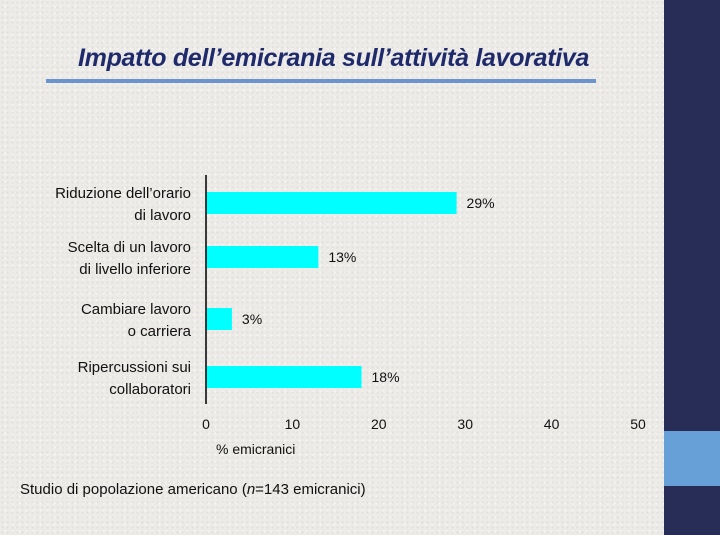  What do you see at coordinates (129, 247) in the screenshot?
I see `category-label-2-line-1: Scelta di un lavoro` at bounding box center [129, 247].